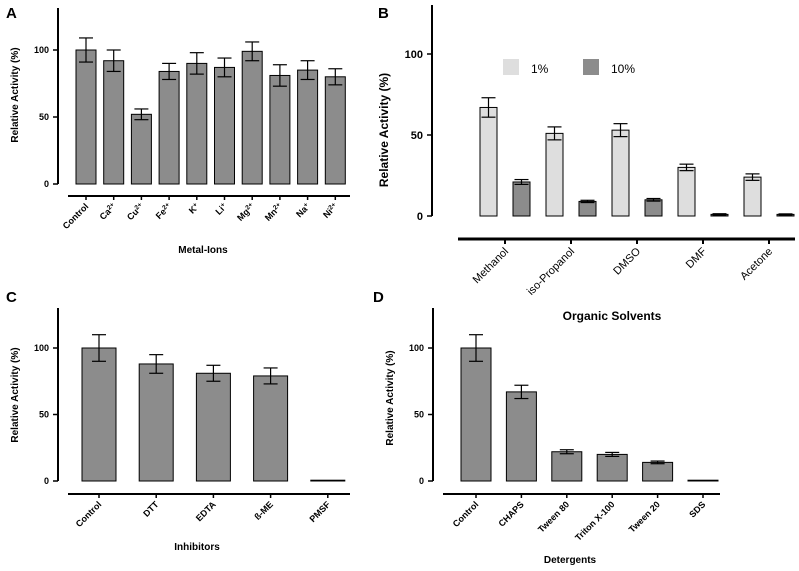 This screenshot has height=571, width=799. I want to click on panel-a-category-label: K+, so click(194, 208).